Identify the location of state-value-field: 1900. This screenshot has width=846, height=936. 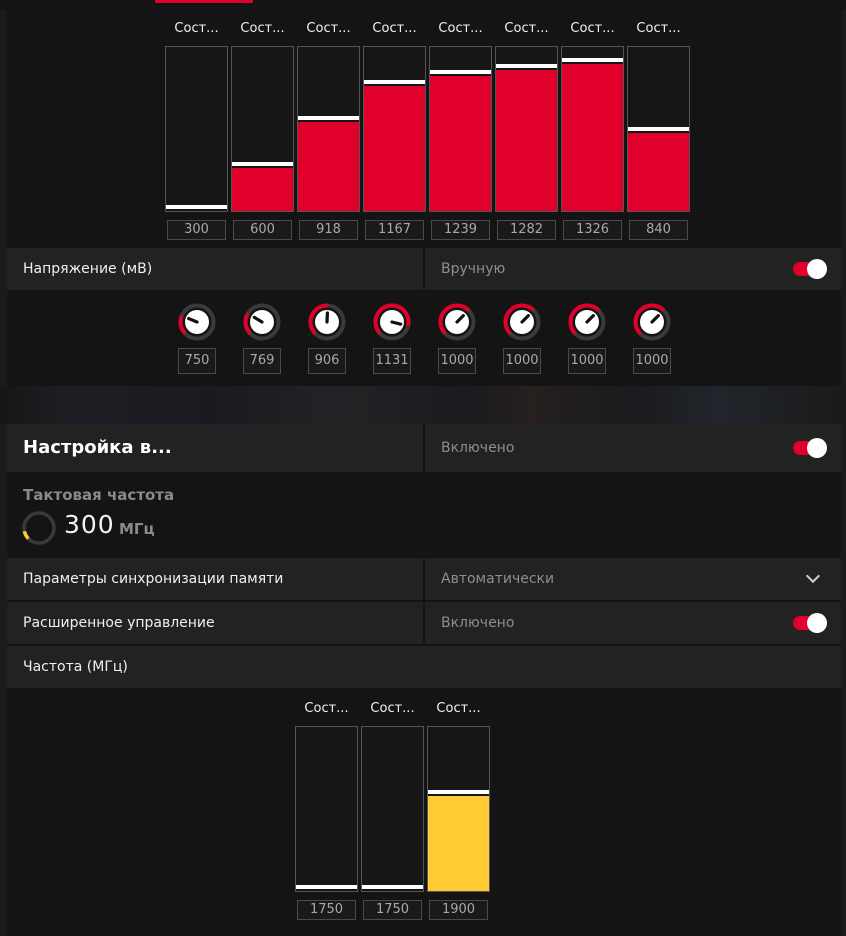
(458, 910).